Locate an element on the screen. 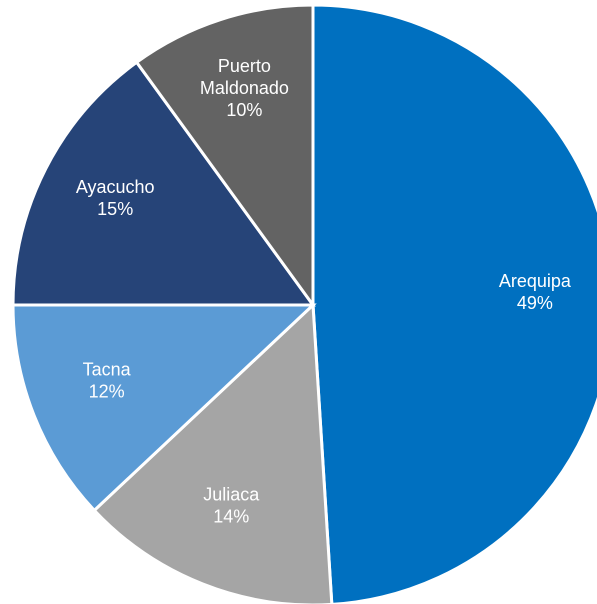  slice-label: Ayacucho is located at coordinates (115, 187).